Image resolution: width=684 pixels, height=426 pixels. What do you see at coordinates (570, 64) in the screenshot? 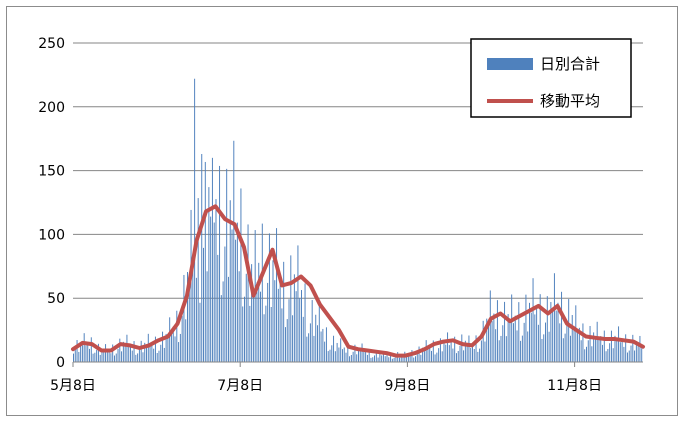
I see `legend-bar-label: 日別合計` at bounding box center [570, 64].